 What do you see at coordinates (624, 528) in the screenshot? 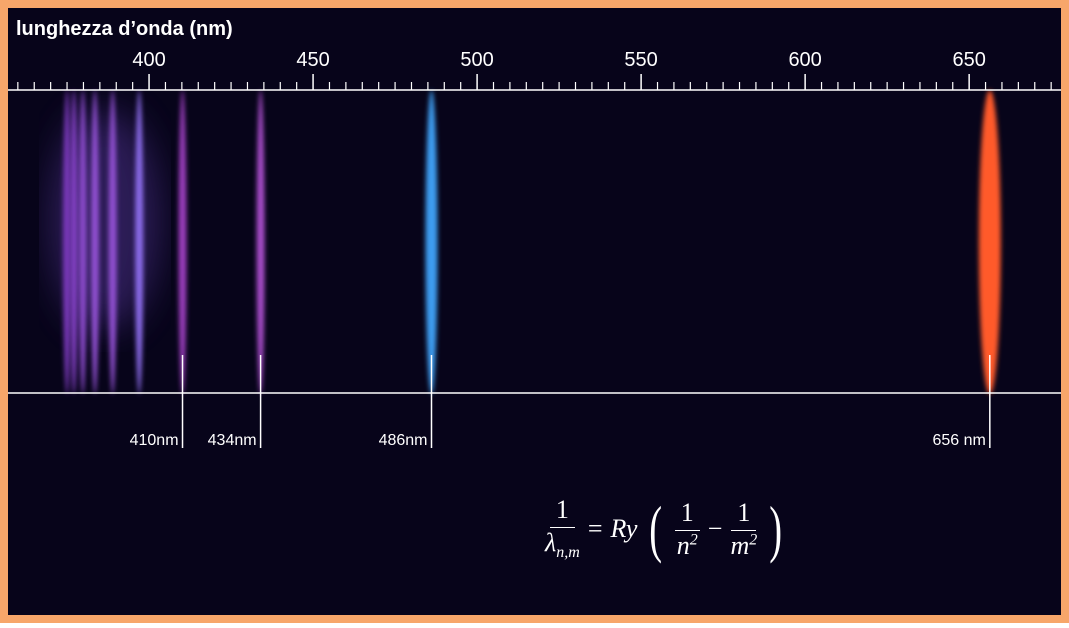
I see `constant: Ry` at bounding box center [624, 528].